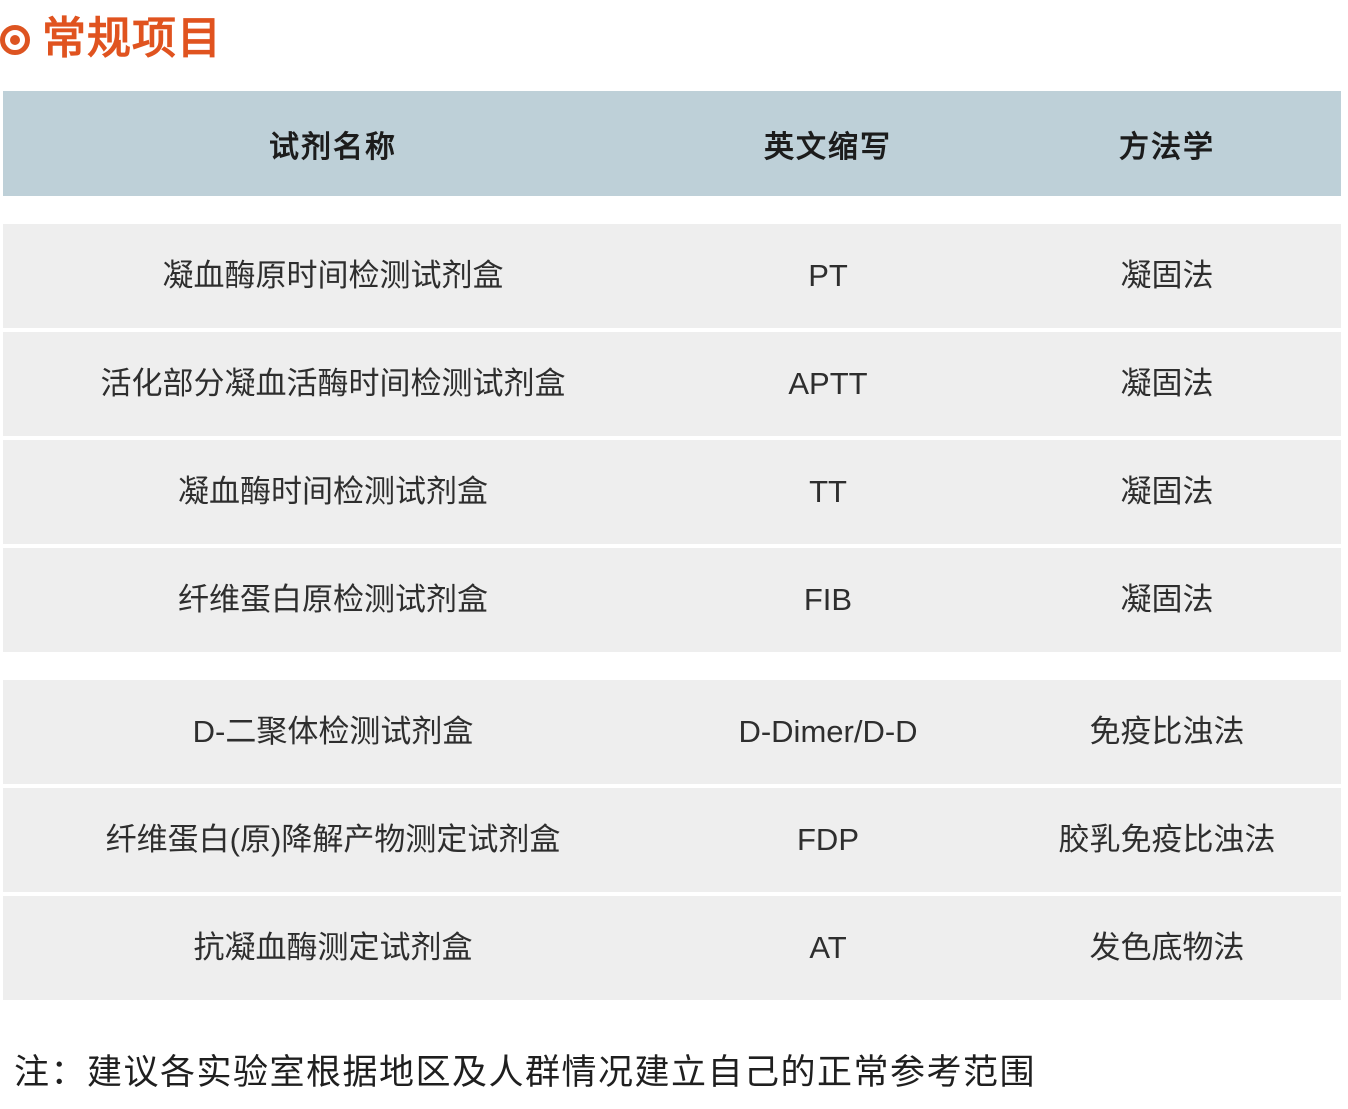 The width and height of the screenshot is (1348, 1109). What do you see at coordinates (672, 384) in the screenshot?
I see `table-row: 活化部分凝血活酶时间检测试剂盒 APTT 凝固法` at bounding box center [672, 384].